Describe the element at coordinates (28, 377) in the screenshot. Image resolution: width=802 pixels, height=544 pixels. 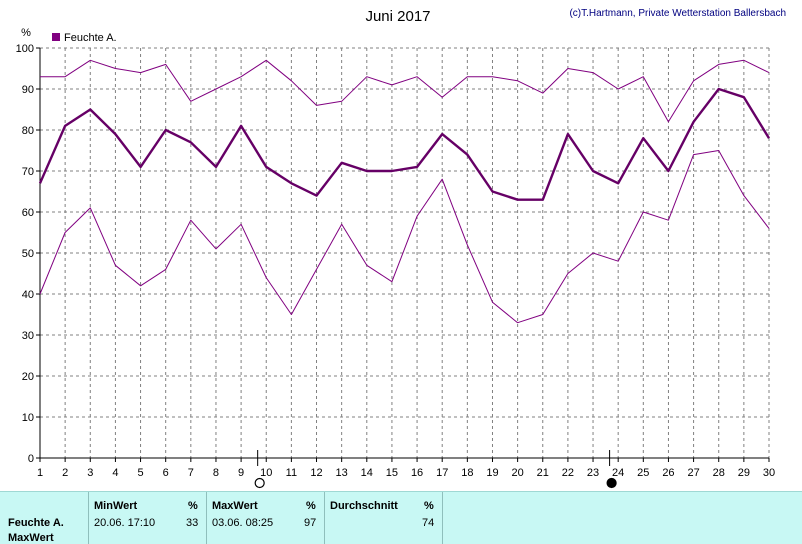
I see `y-tick-label: 20` at that location.